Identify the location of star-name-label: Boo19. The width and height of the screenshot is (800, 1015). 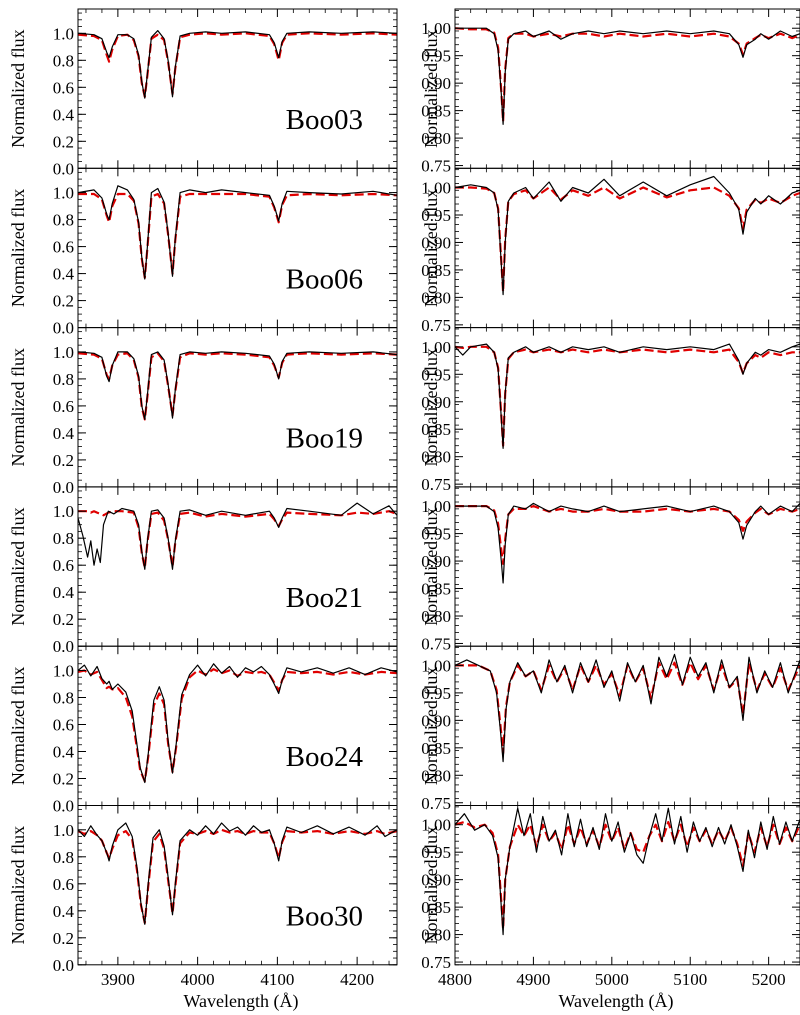
(324, 439).